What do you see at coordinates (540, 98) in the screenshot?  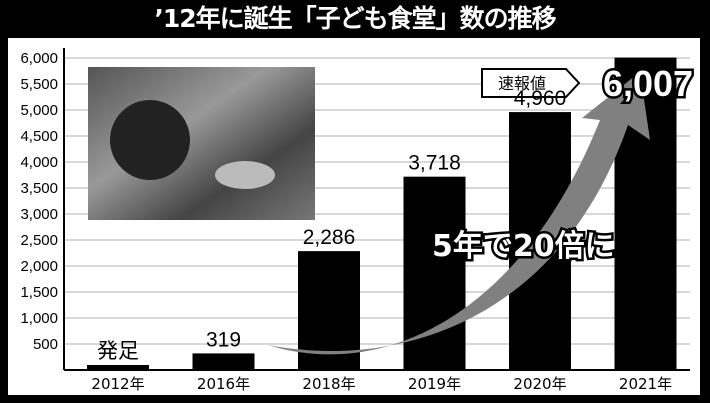 I see `data-label: 4,960` at bounding box center [540, 98].